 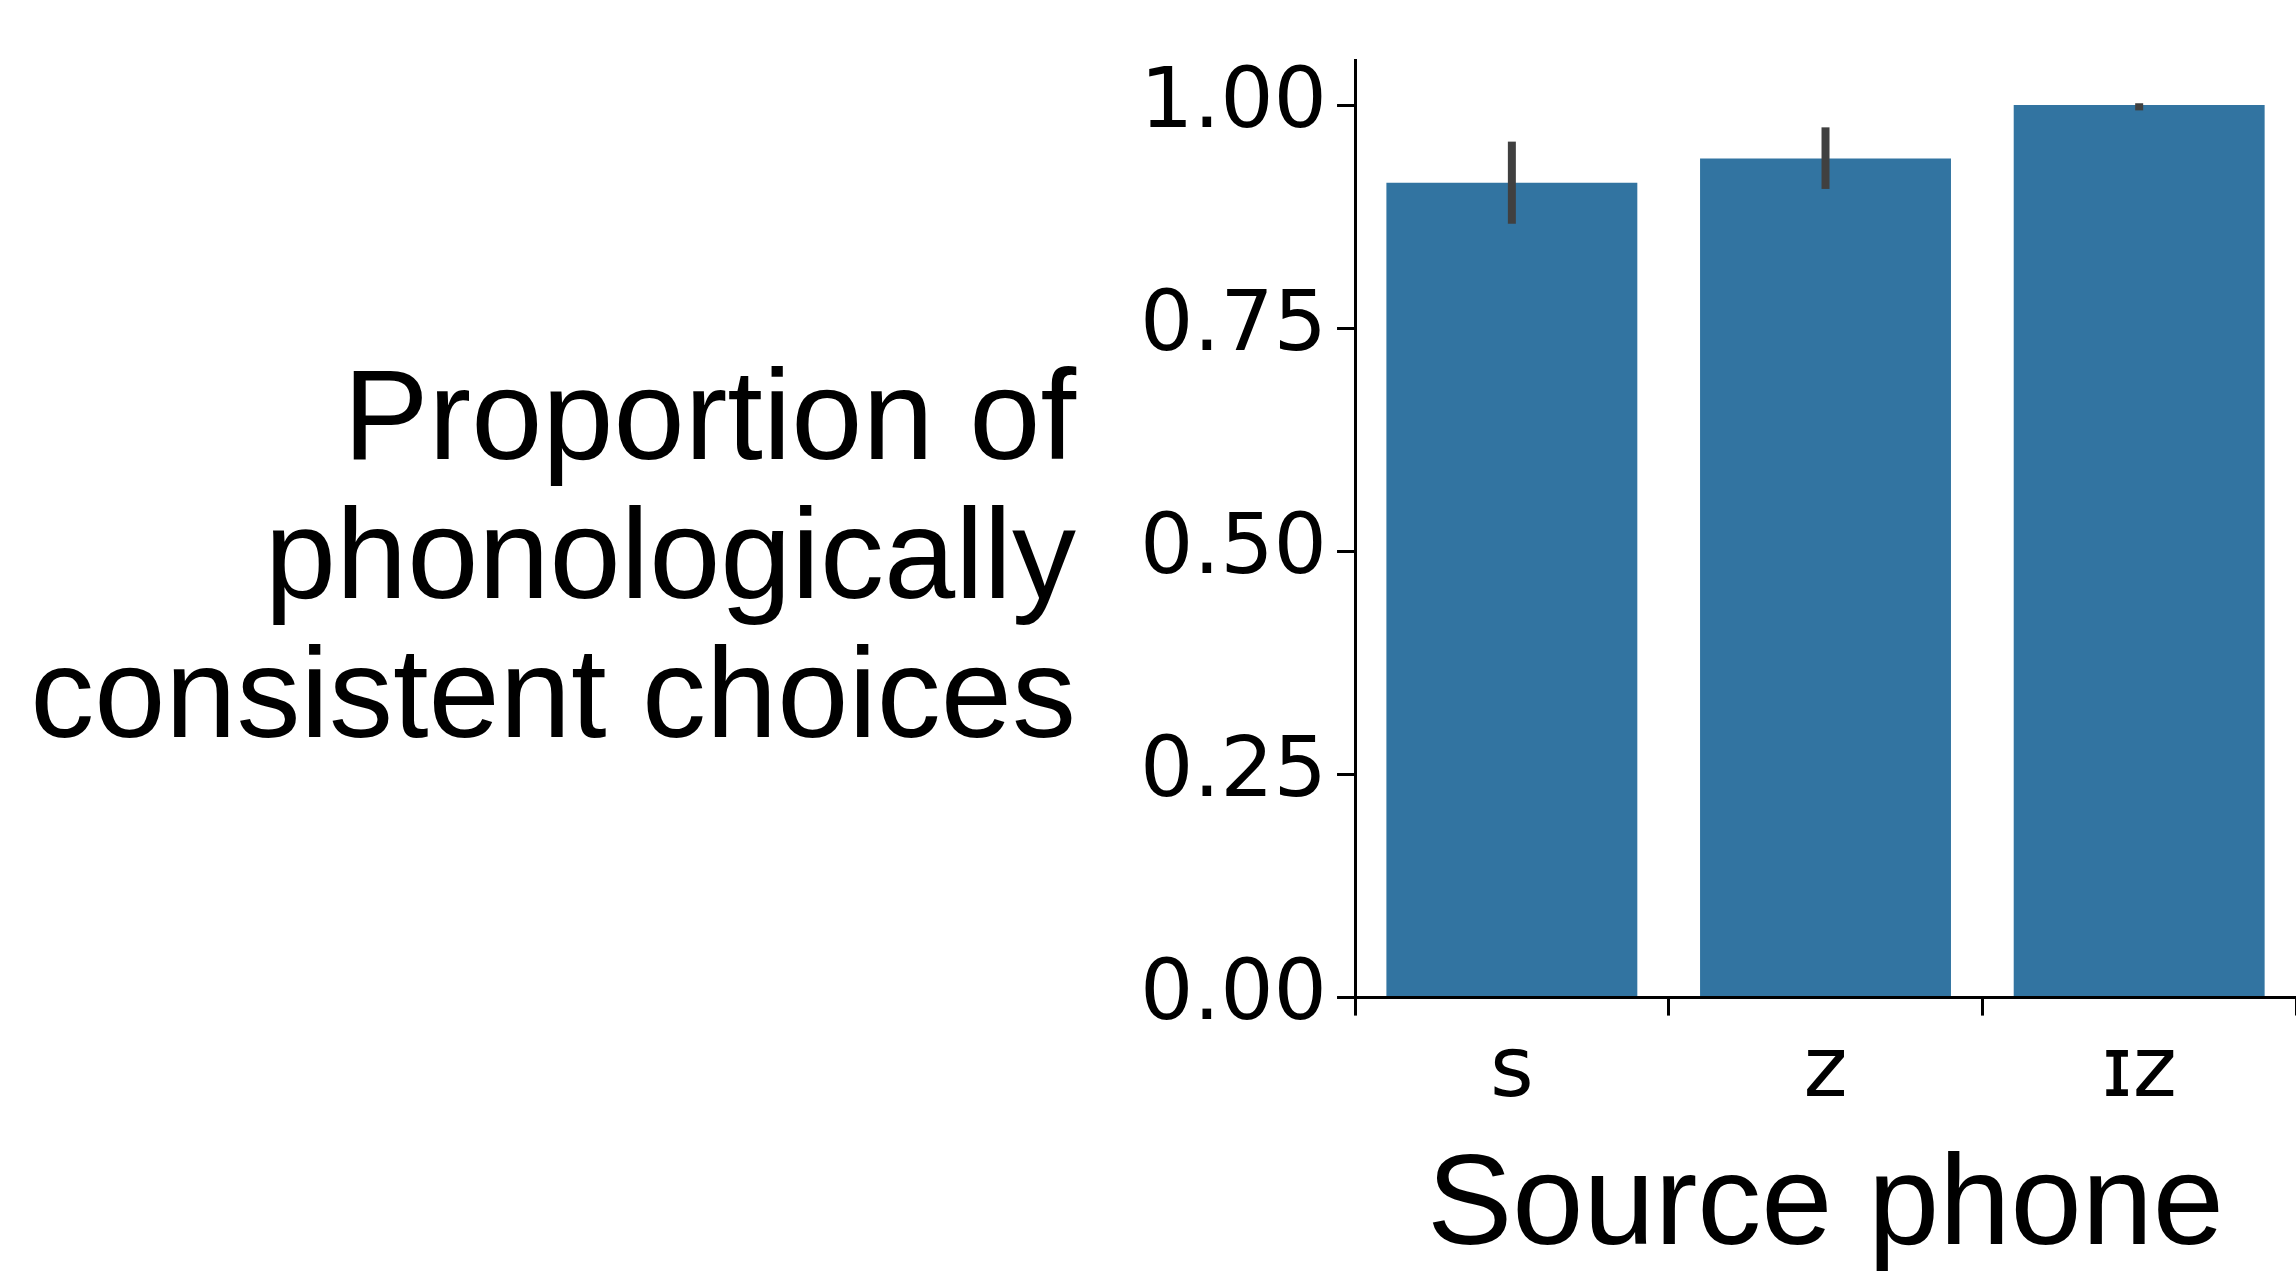 What do you see at coordinates (1511, 1066) in the screenshot?
I see `x-tick-label: s` at bounding box center [1511, 1066].